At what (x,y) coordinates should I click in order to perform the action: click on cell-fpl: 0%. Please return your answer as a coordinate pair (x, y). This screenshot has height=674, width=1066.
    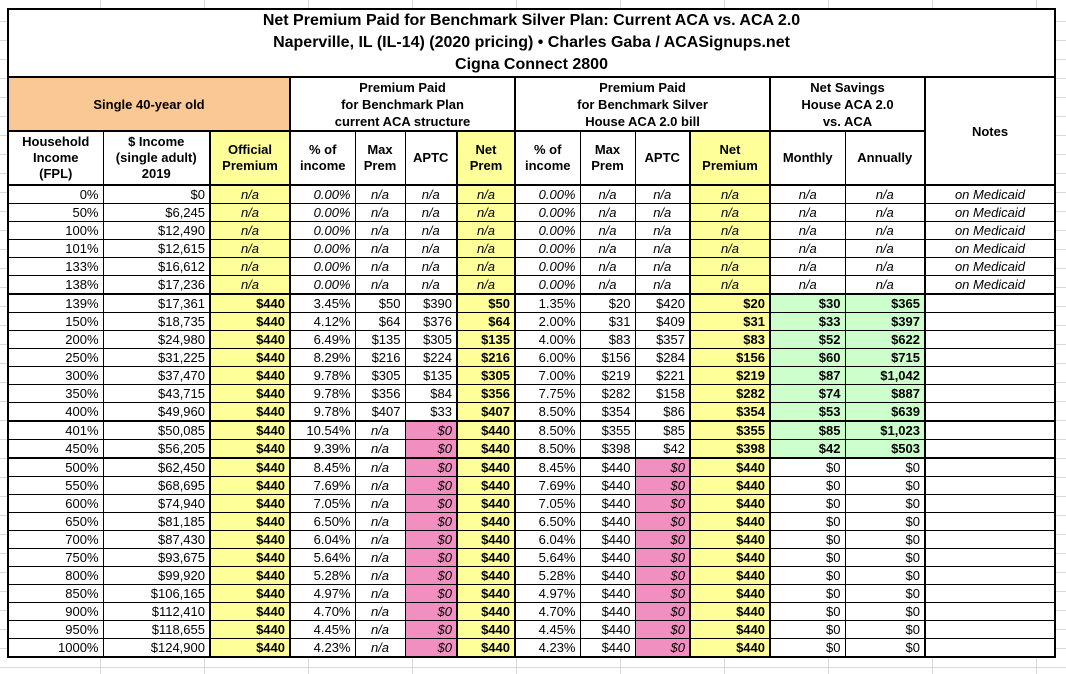
    Looking at the image, I should click on (55, 194).